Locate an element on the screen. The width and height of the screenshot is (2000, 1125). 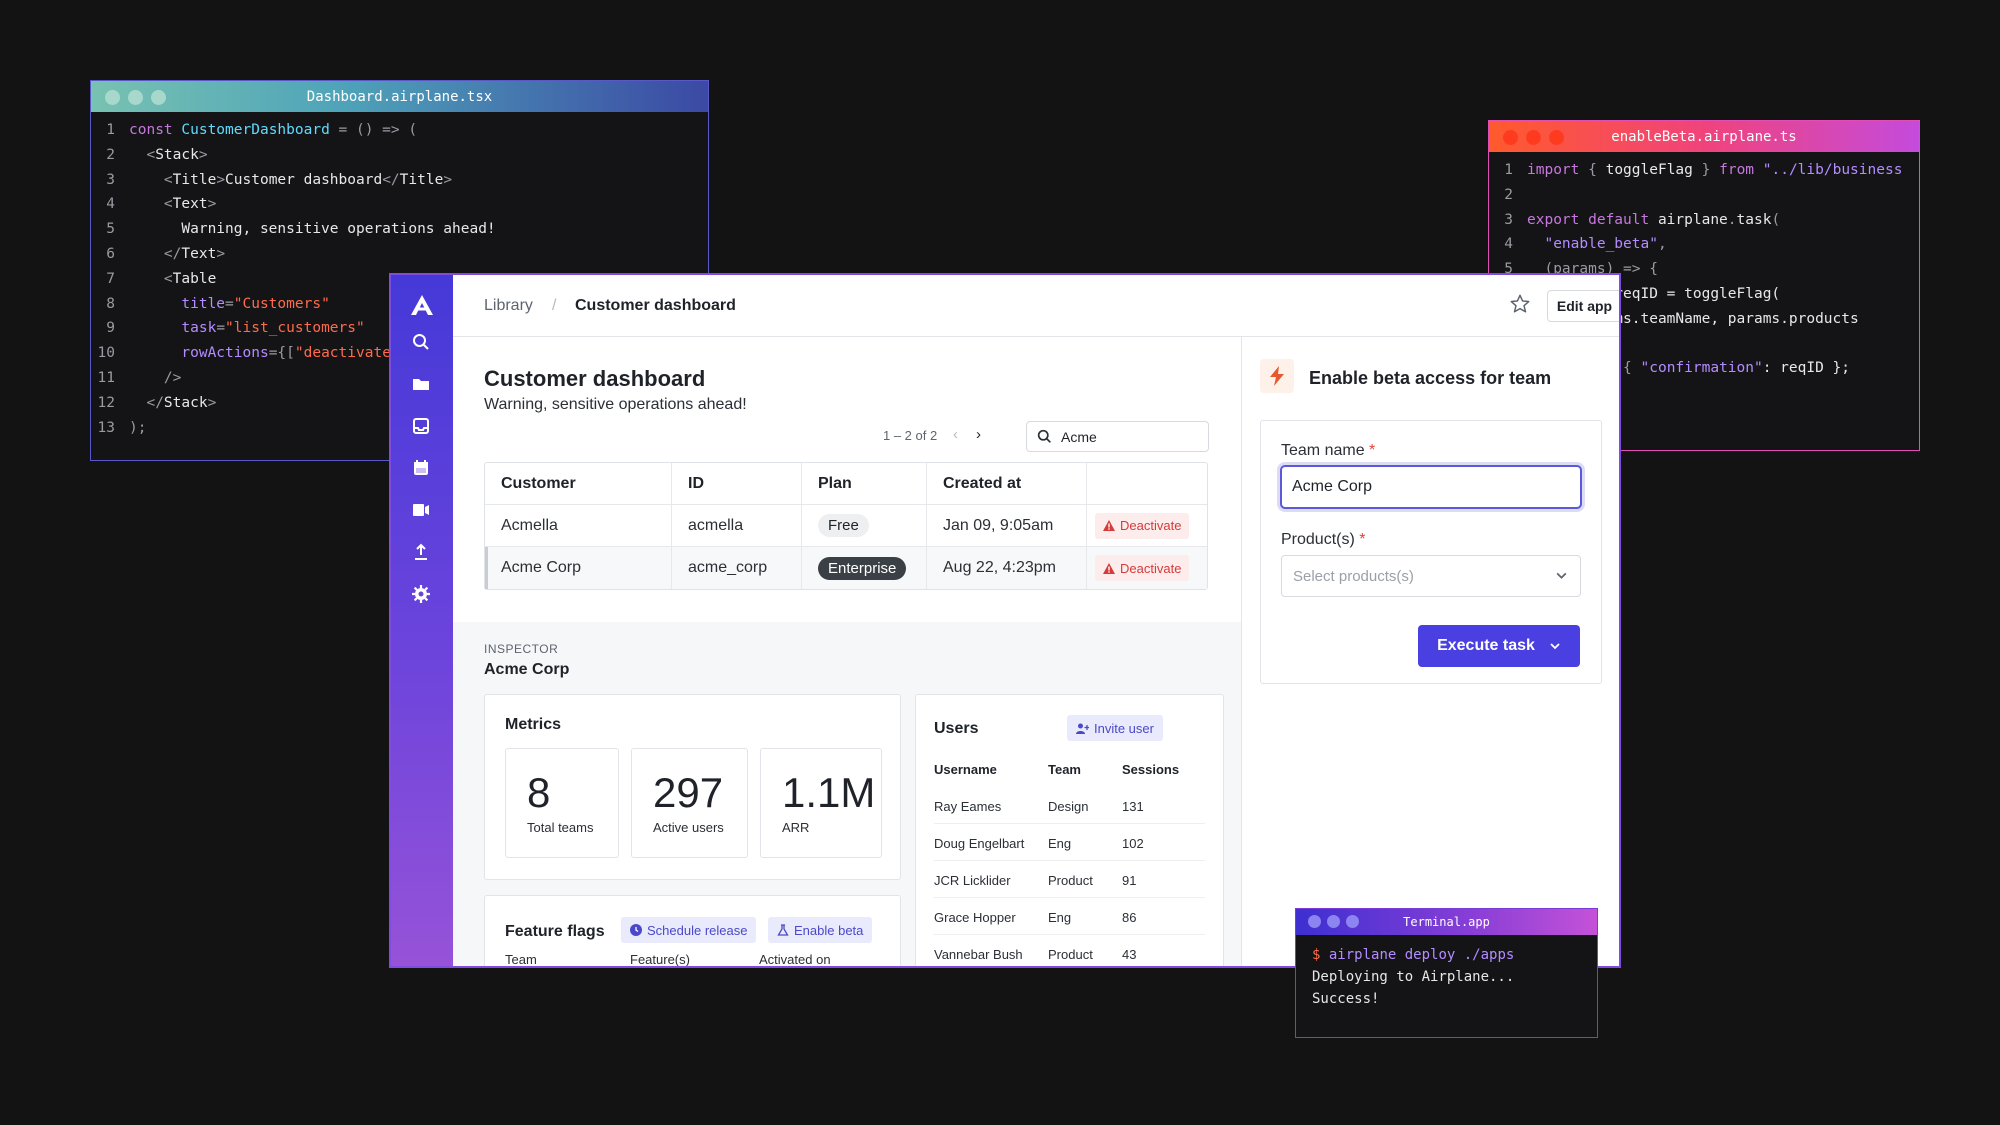
action-cell: Deactivate is located at coordinates (1147, 568).